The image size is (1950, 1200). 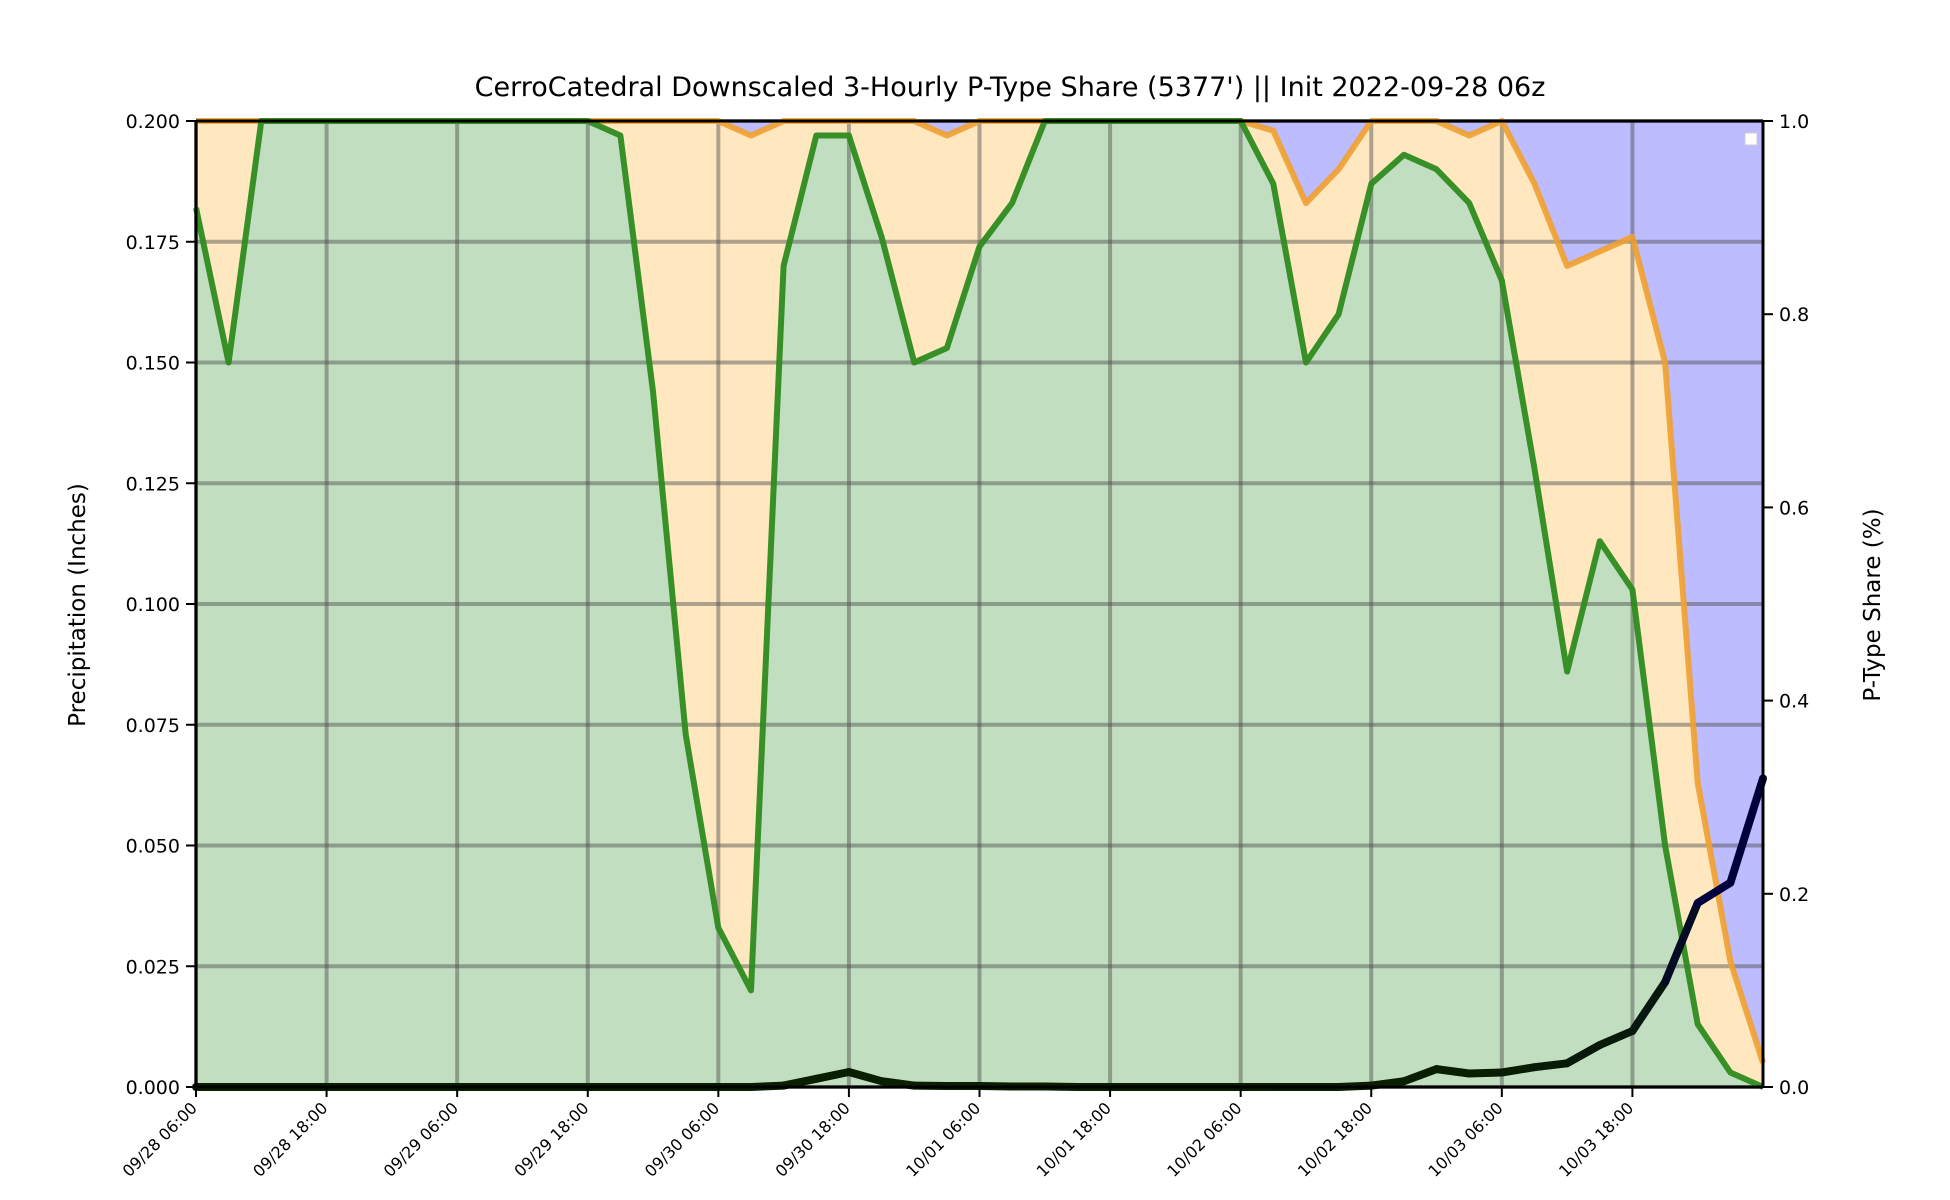 I want to click on y-tick-label: 0.075, so click(x=153, y=726).